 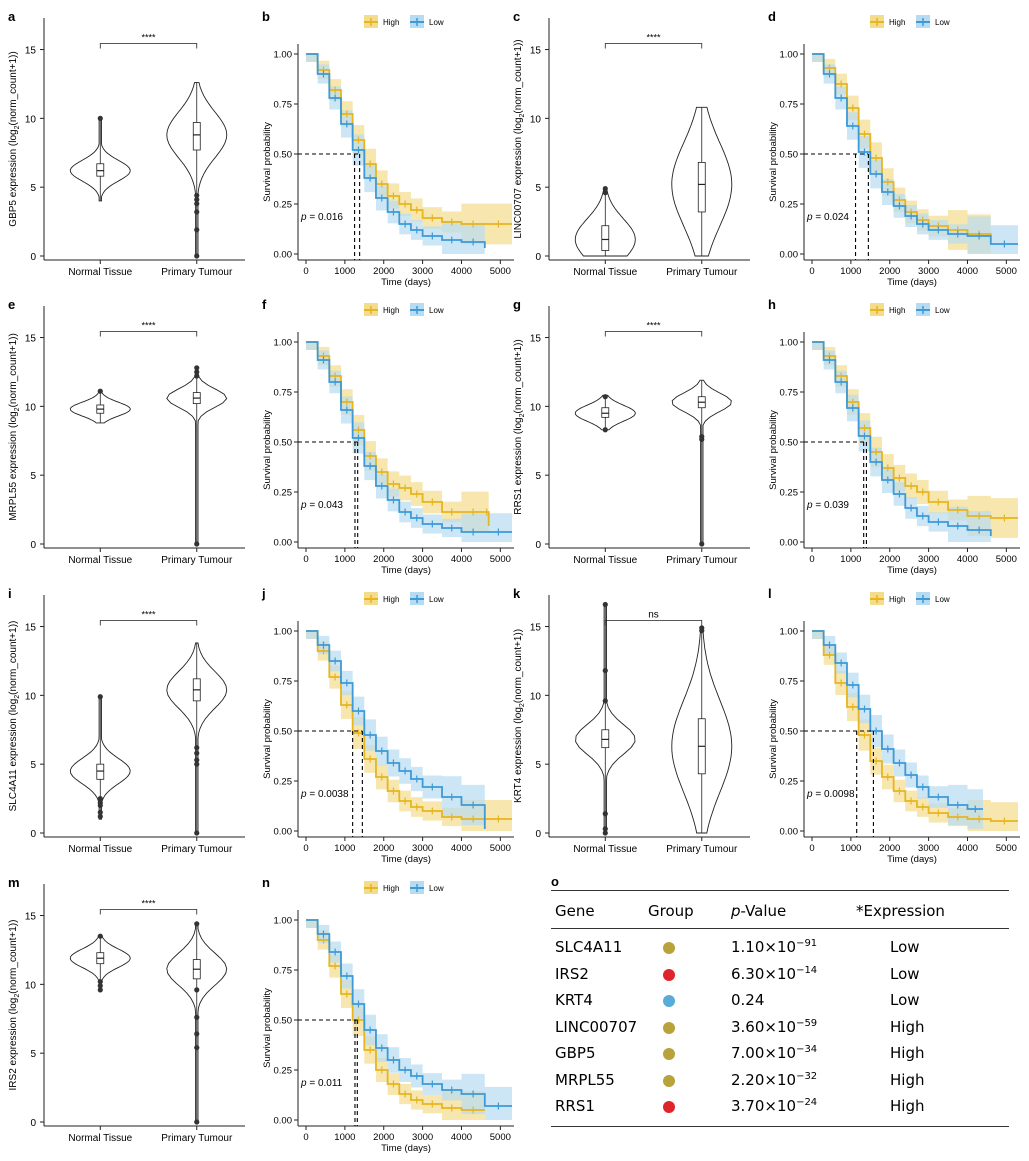 What do you see at coordinates (774, 973) in the screenshot?
I see `row-p-value: 6.30×10−14` at bounding box center [774, 973].